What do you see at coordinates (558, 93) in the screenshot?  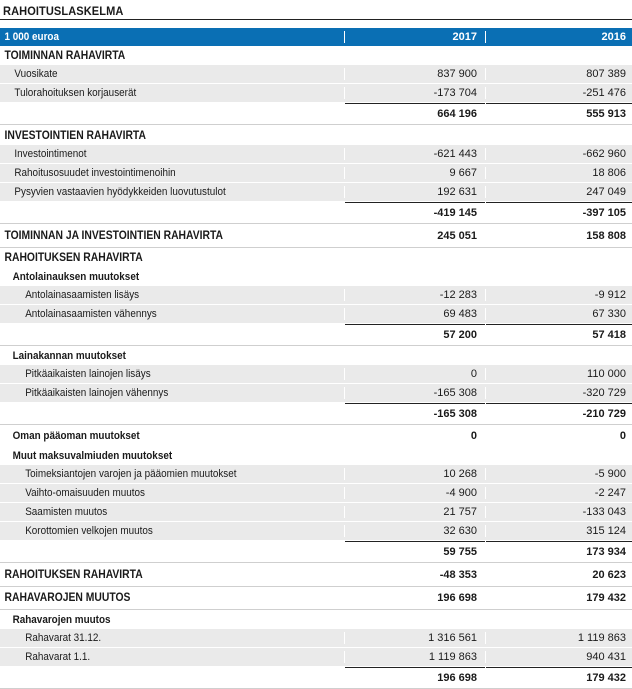 I see `value-2016: -251 476` at bounding box center [558, 93].